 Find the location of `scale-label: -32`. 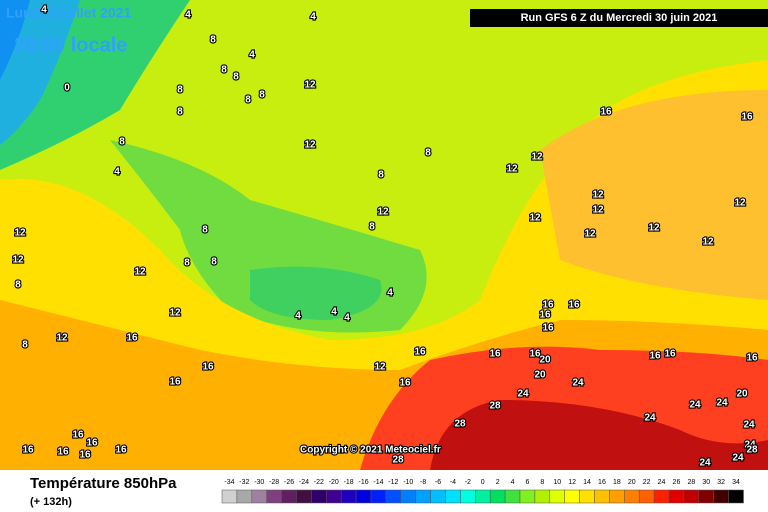

scale-label: -32 is located at coordinates (244, 482).